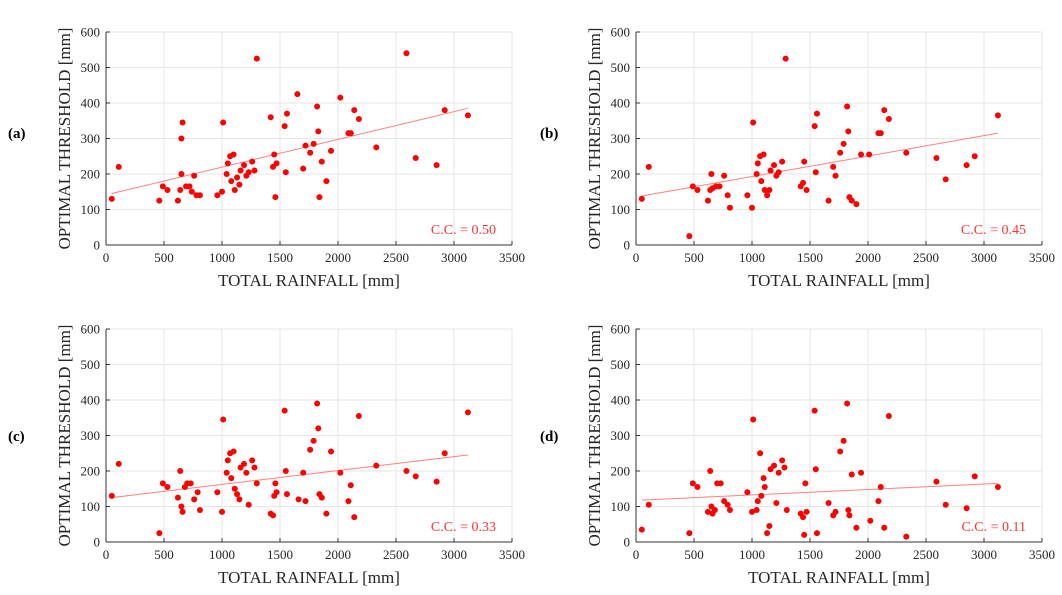 The image size is (1062, 595). I want to click on panel-label: (d), so click(549, 437).